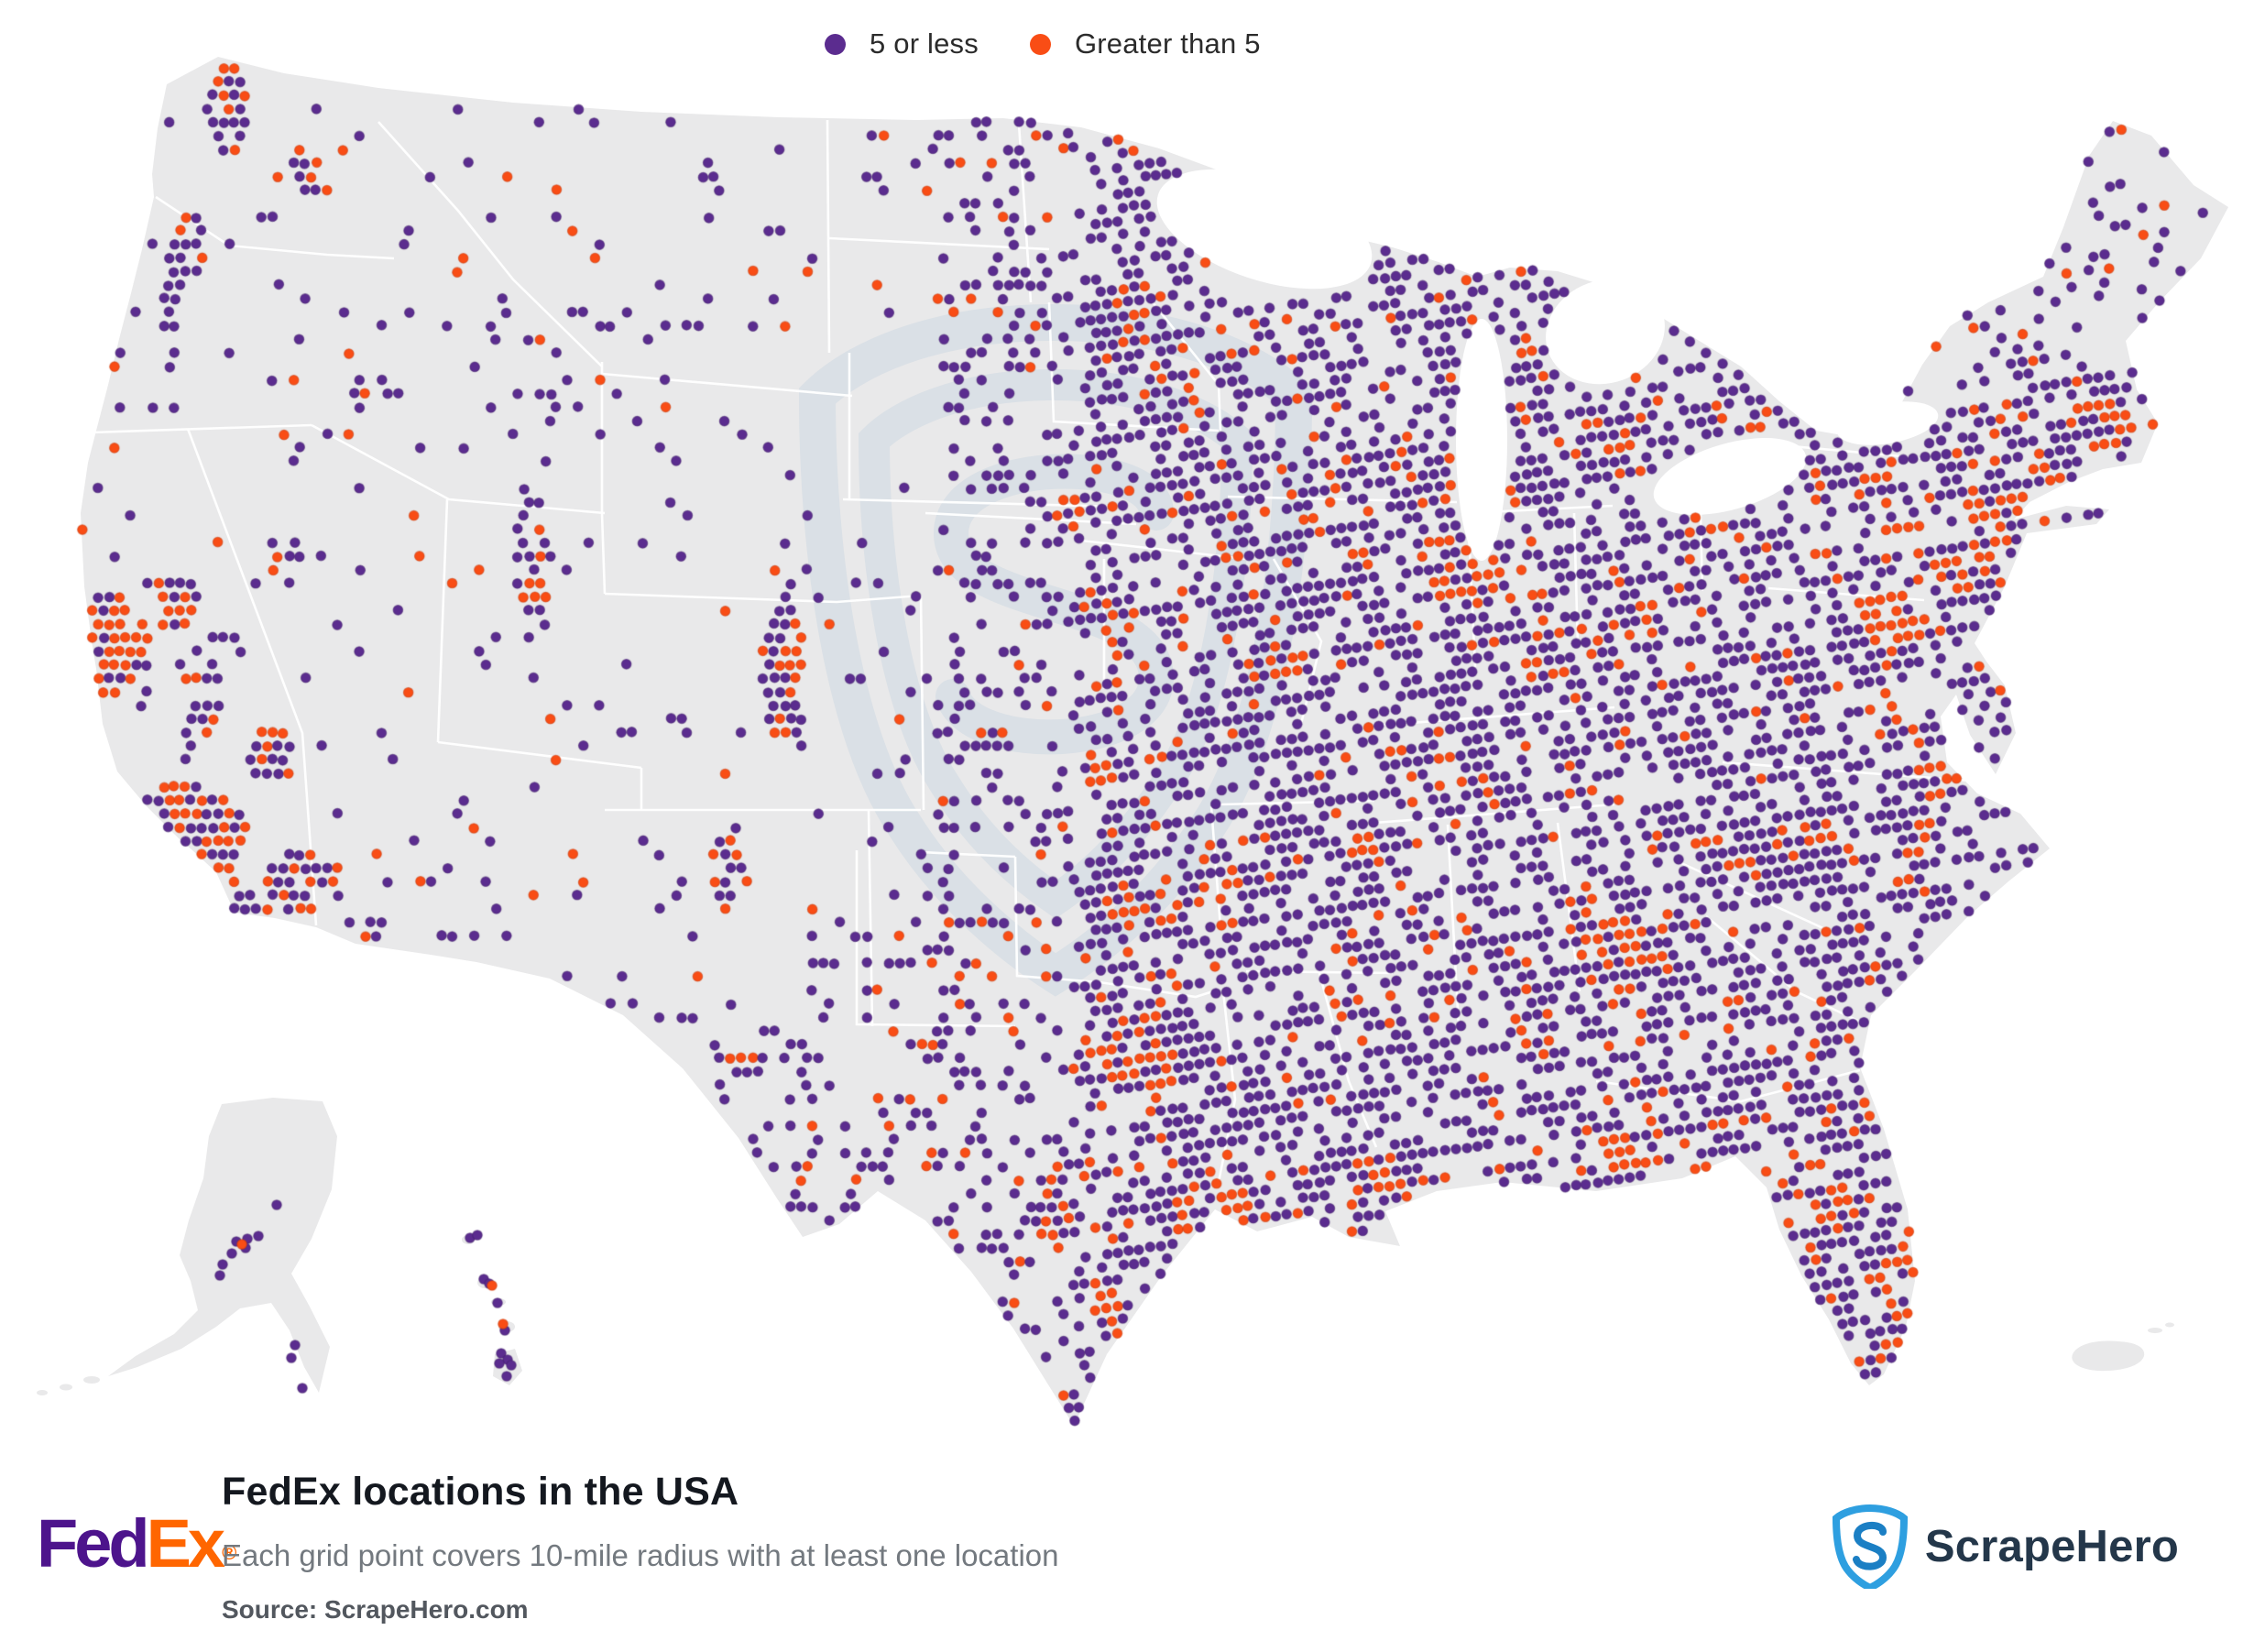  Describe the element at coordinates (1040, 44) in the screenshot. I see `orange-dot-icon` at that location.